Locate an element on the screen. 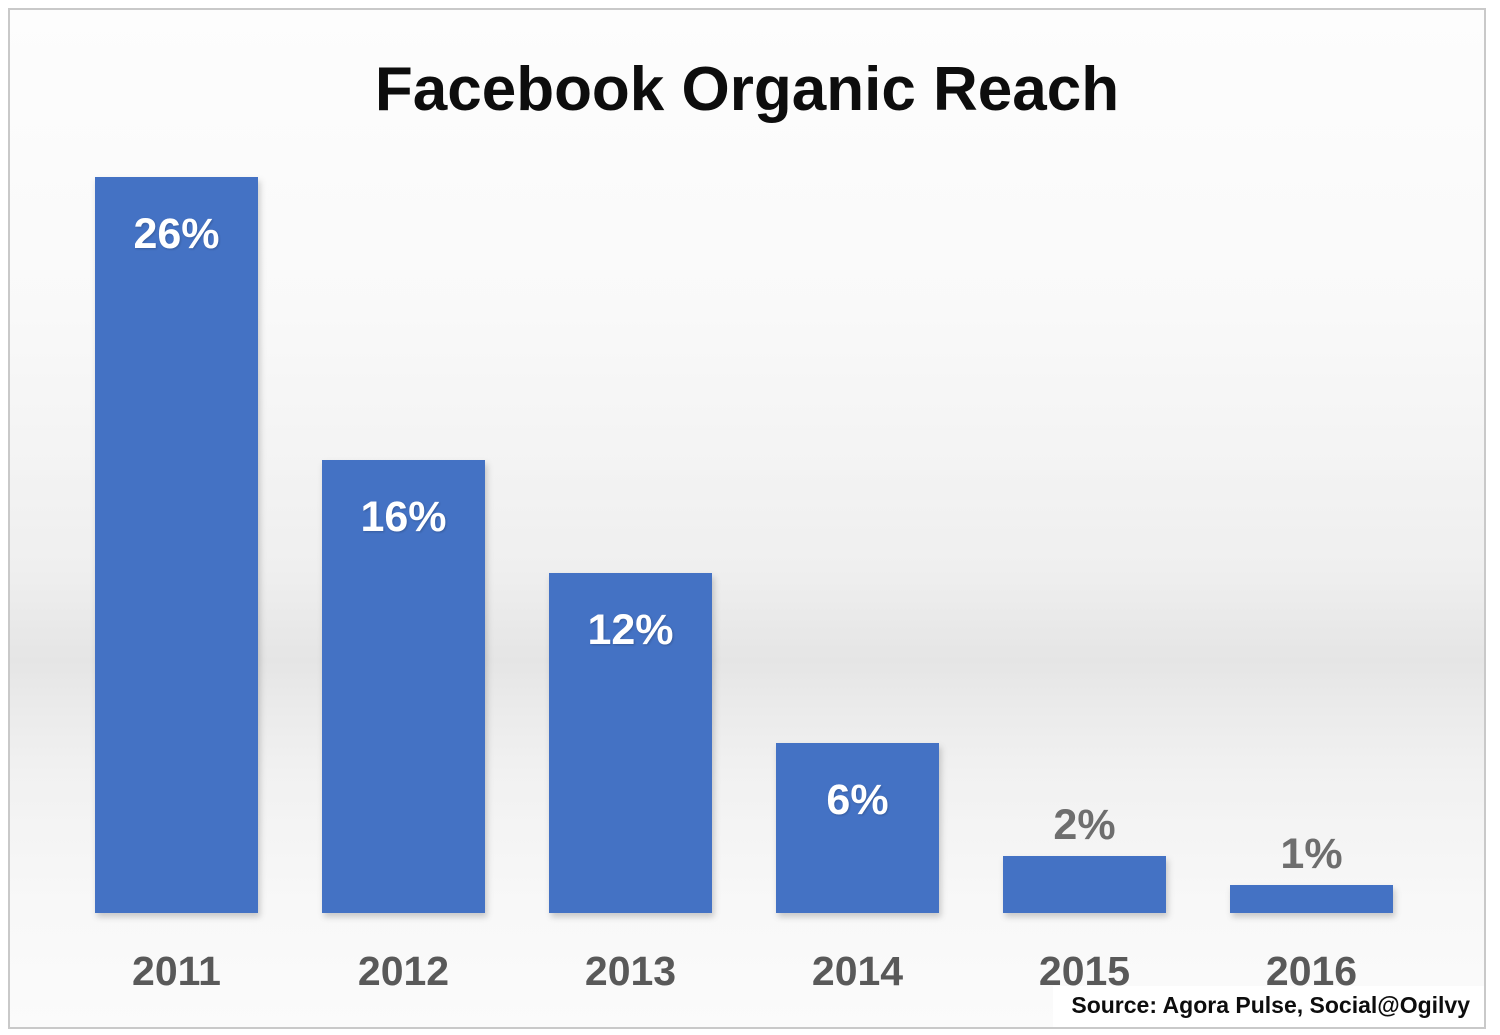 This screenshot has width=1500, height=1035. bar-2013: 12% is located at coordinates (630, 743).